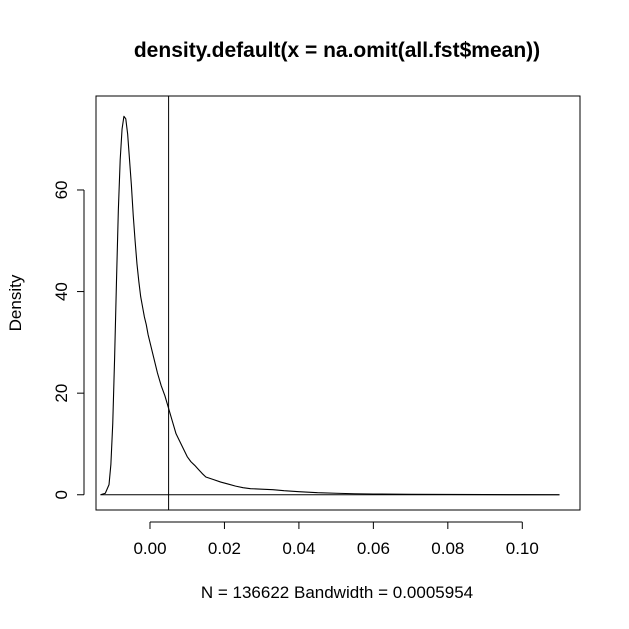 This screenshot has width=629, height=629. What do you see at coordinates (224, 548) in the screenshot?
I see `x-tick-label: 0.02` at bounding box center [224, 548].